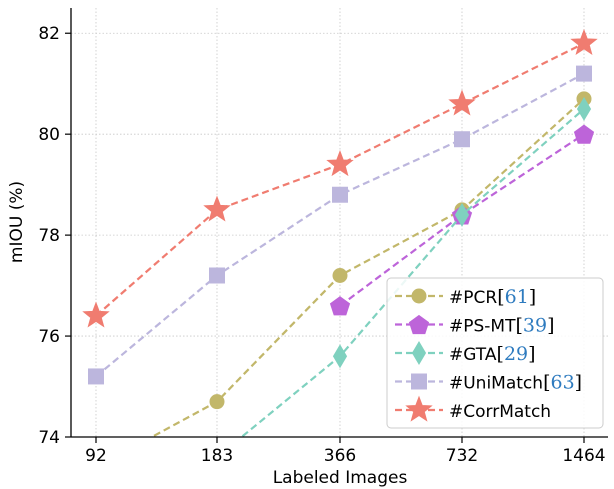 This screenshot has height=489, width=614. What do you see at coordinates (96, 456) in the screenshot?
I see `x-tick-label: 92` at bounding box center [96, 456].